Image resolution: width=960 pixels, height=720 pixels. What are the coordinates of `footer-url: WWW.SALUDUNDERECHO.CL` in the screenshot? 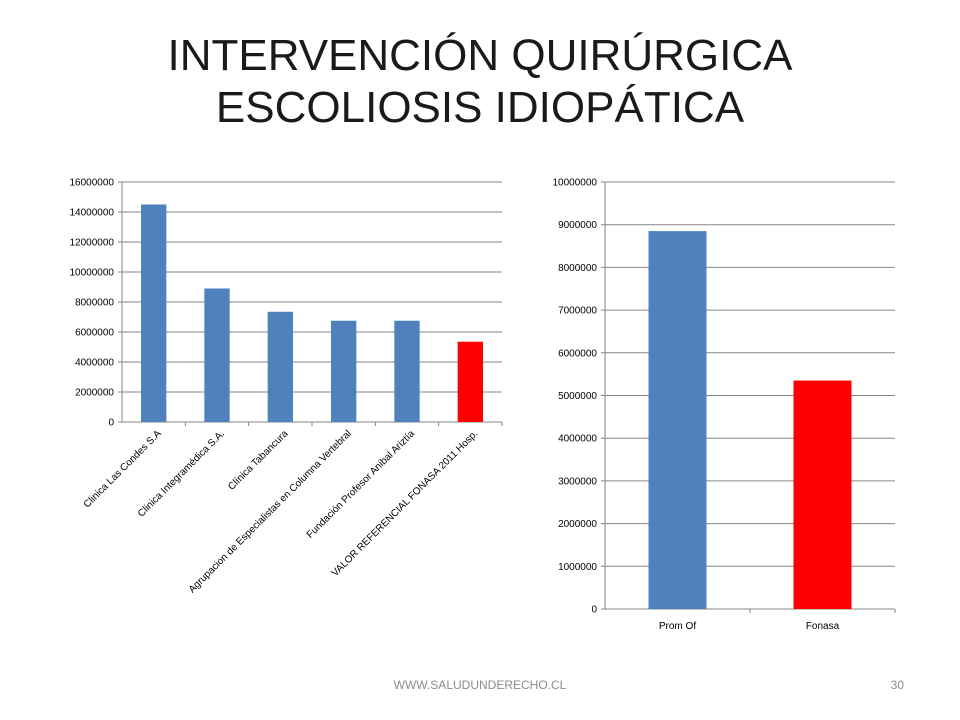 It's located at (480, 685).